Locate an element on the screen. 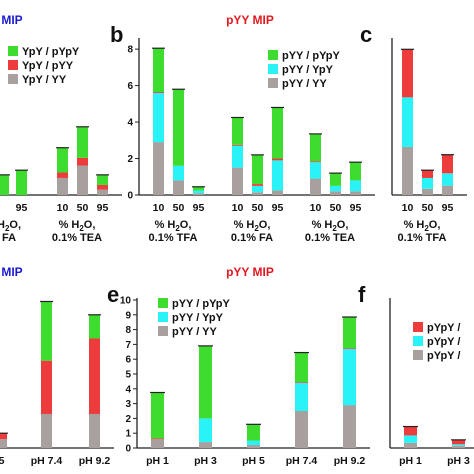 Image resolution: width=474 pixels, height=474 pixels. y-tick-label: 10 is located at coordinates (126, 301).